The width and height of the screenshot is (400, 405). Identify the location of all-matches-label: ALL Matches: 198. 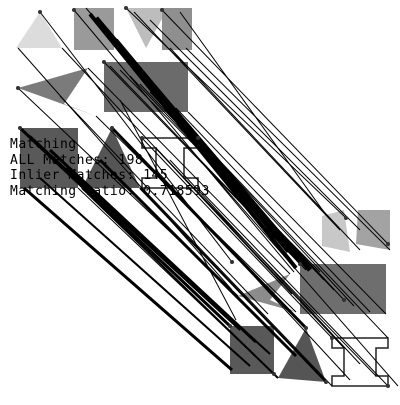
(110, 161).